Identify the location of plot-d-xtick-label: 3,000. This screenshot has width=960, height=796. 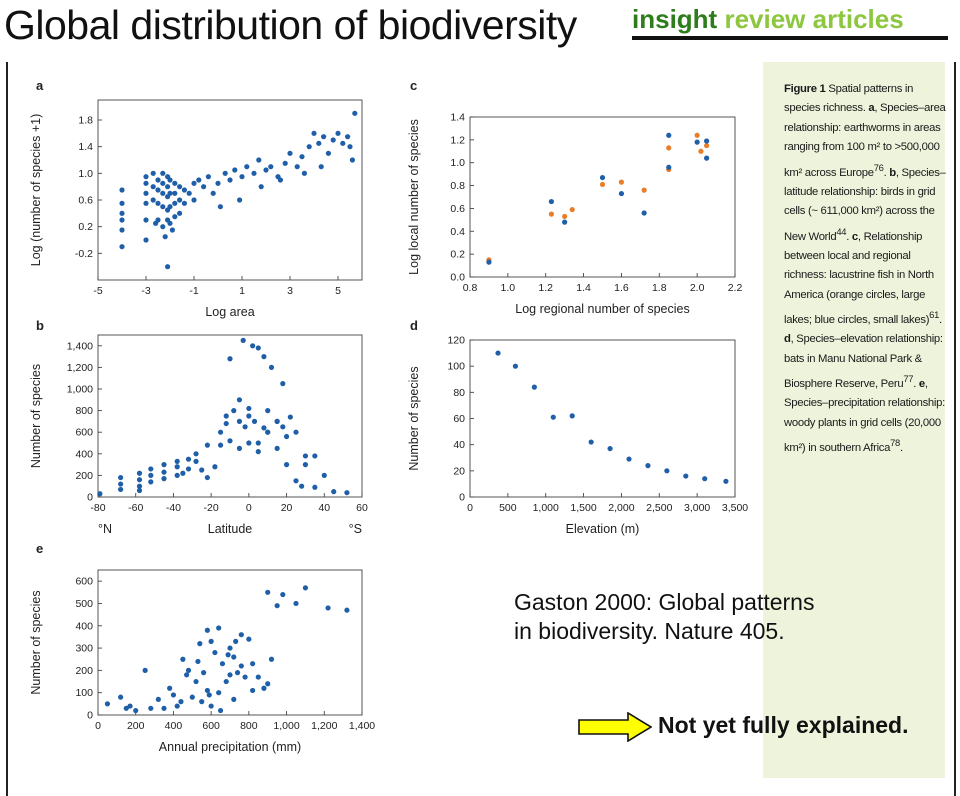
(697, 508).